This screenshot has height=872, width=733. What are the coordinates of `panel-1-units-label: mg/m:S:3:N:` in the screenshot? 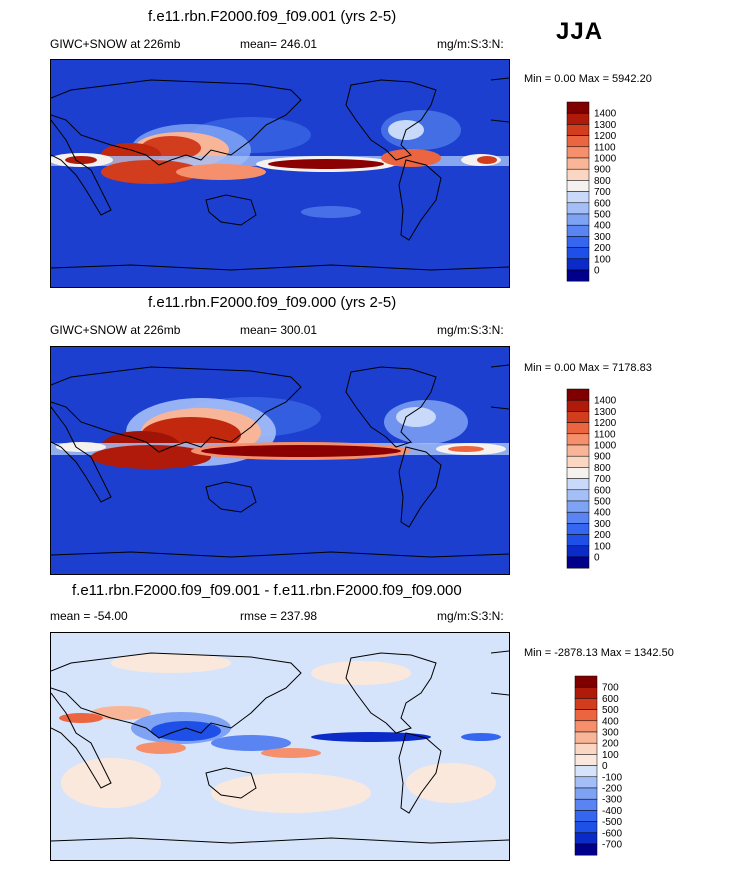 It's located at (470, 44).